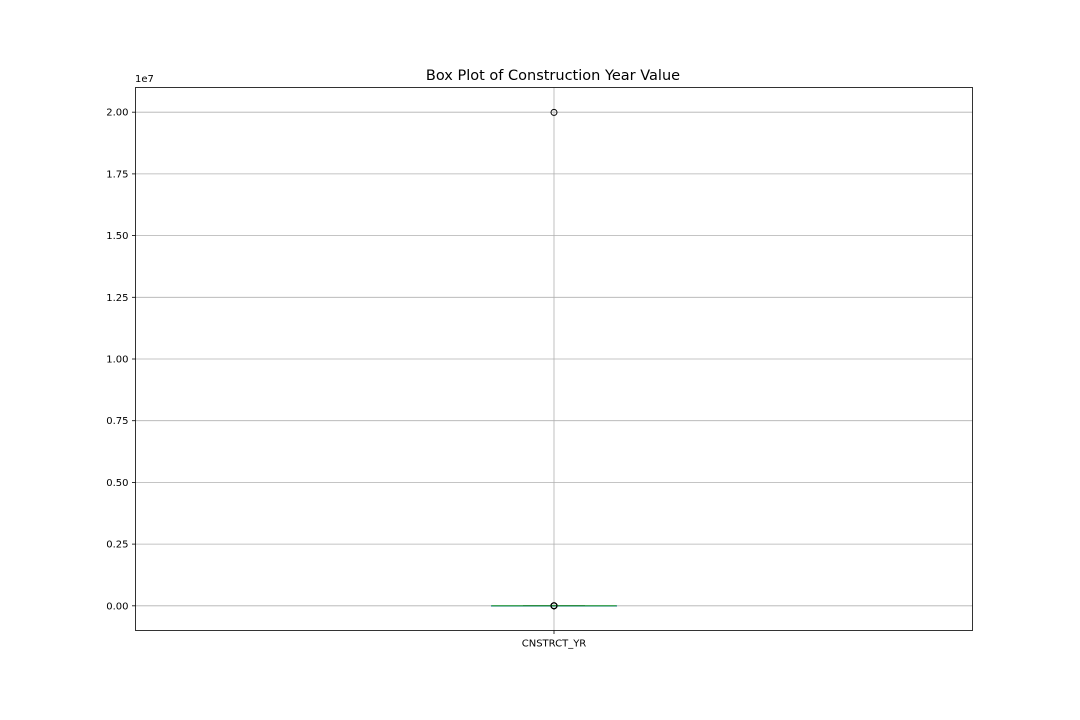 The height and width of the screenshot is (720, 1080). What do you see at coordinates (117, 606) in the screenshot?
I see `y-tick-label: 0.00` at bounding box center [117, 606].